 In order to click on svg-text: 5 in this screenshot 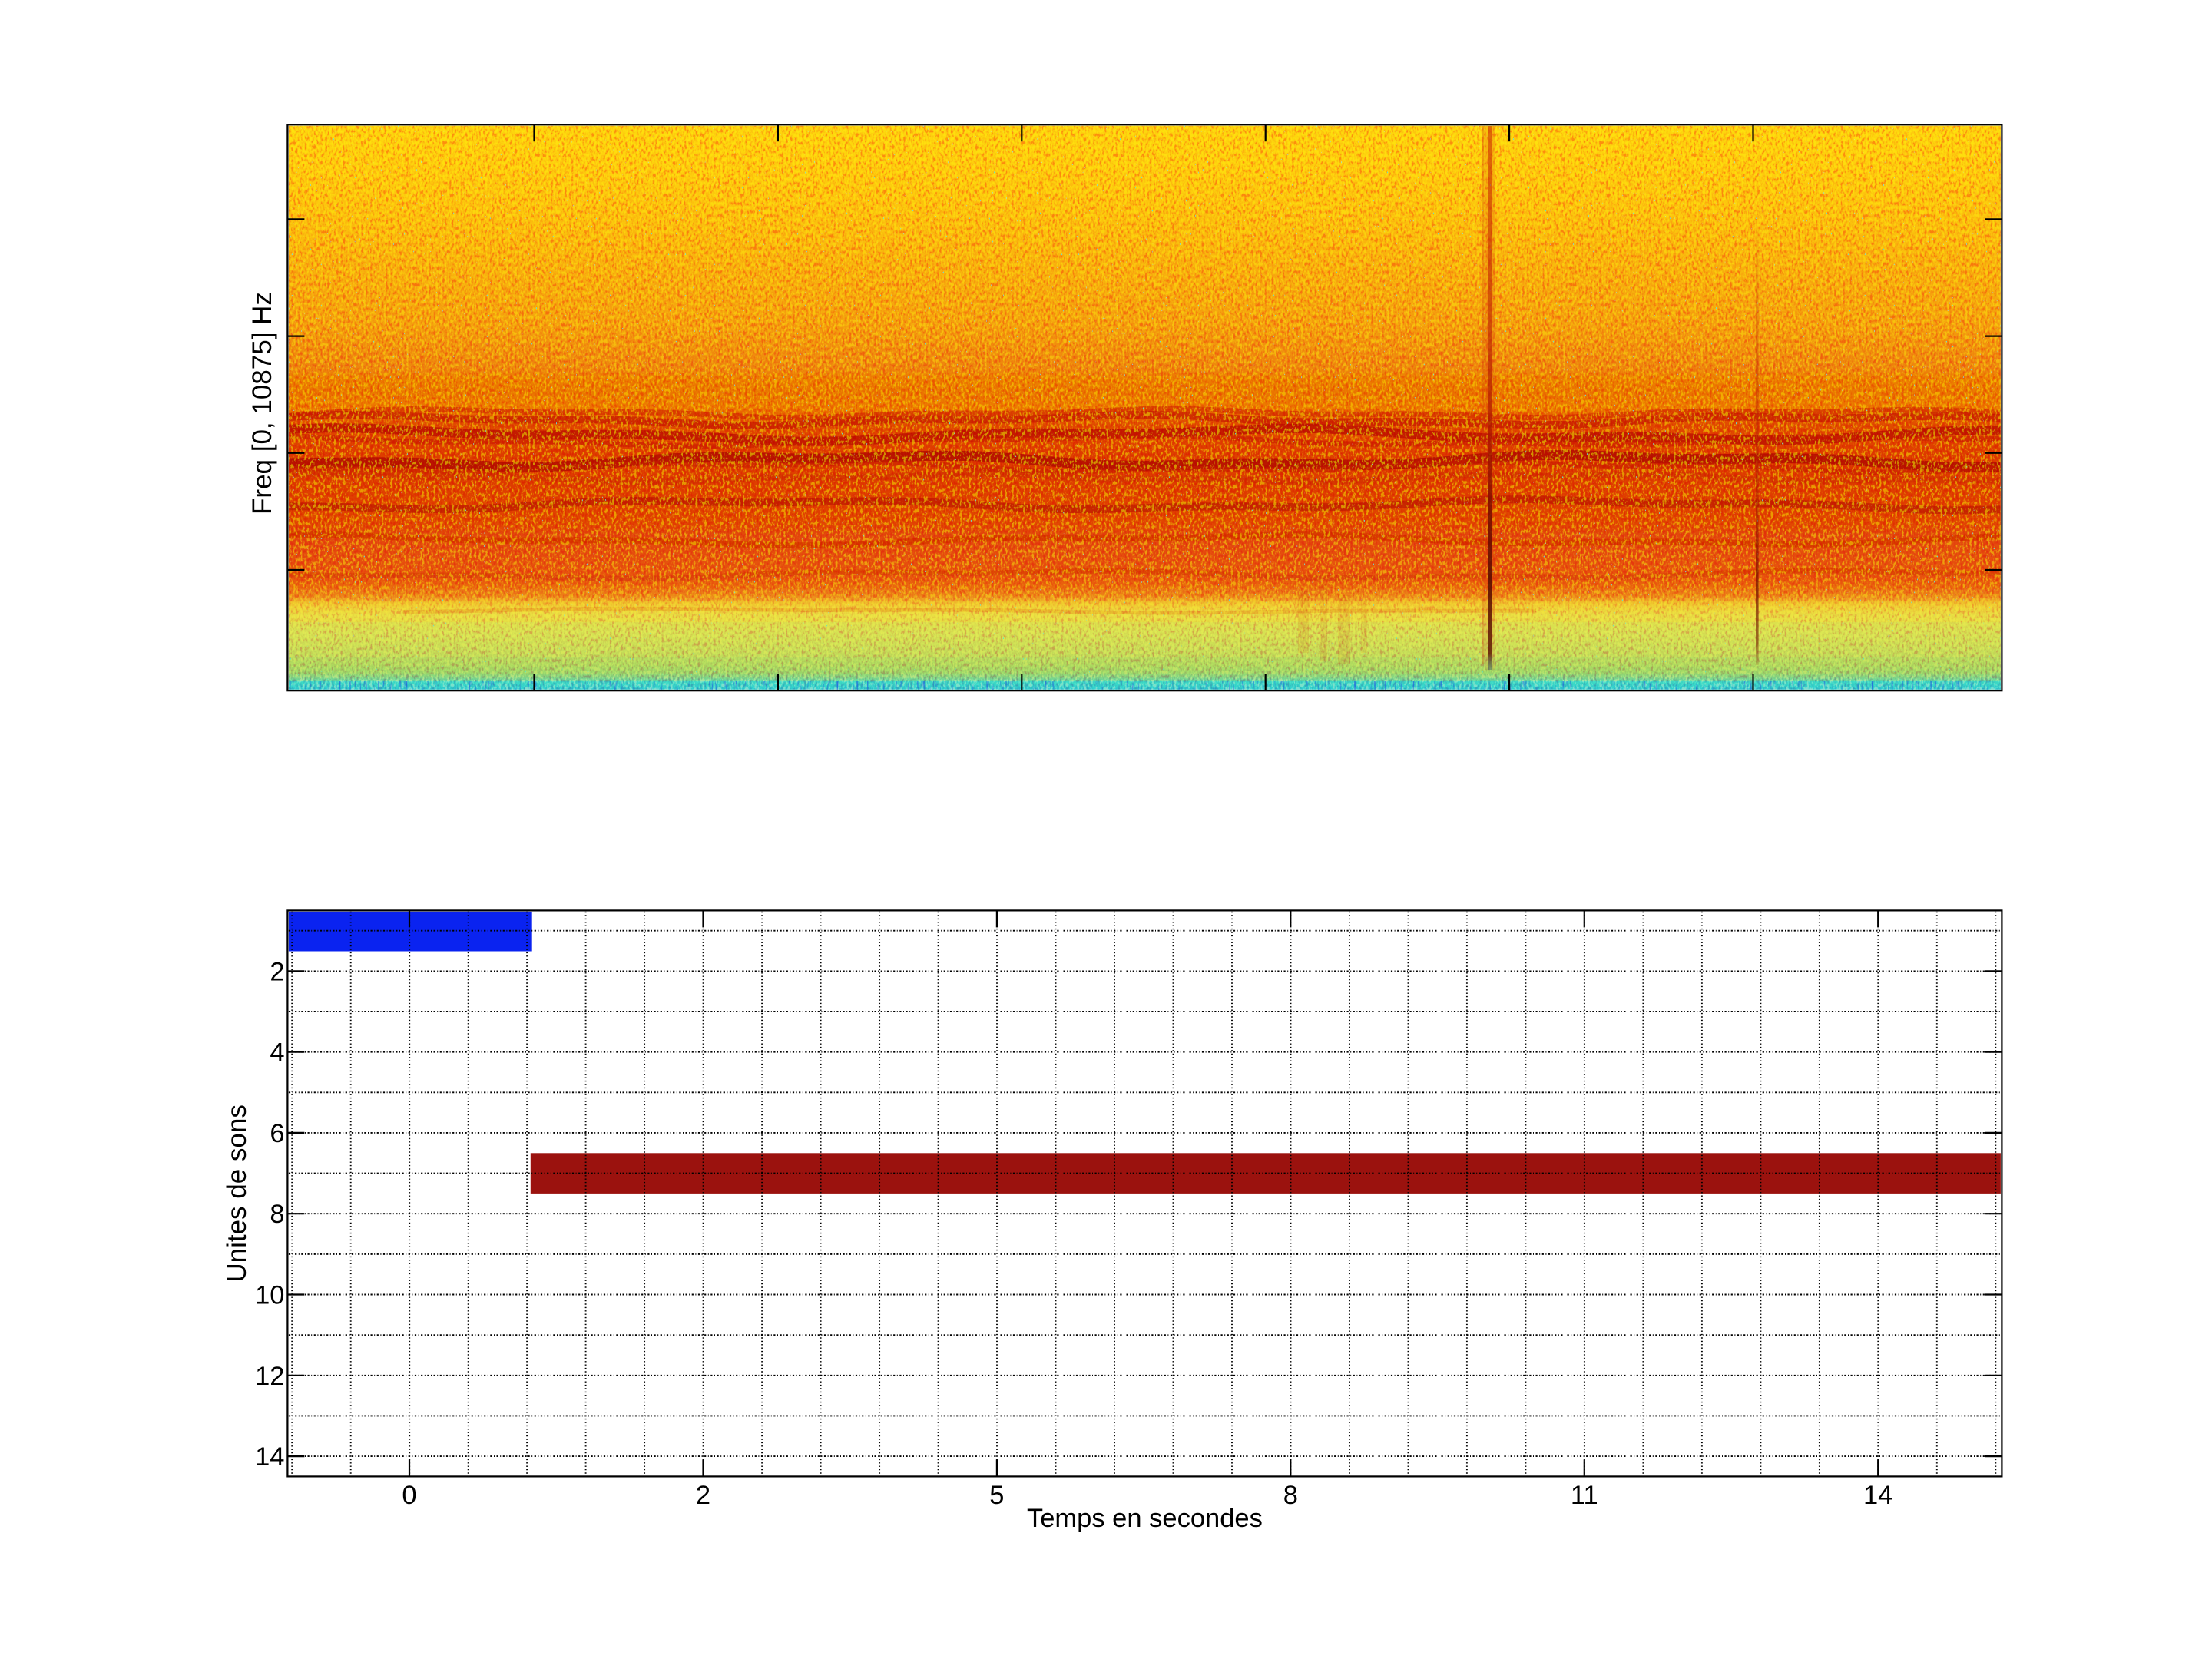, I will do `click(997, 1495)`.